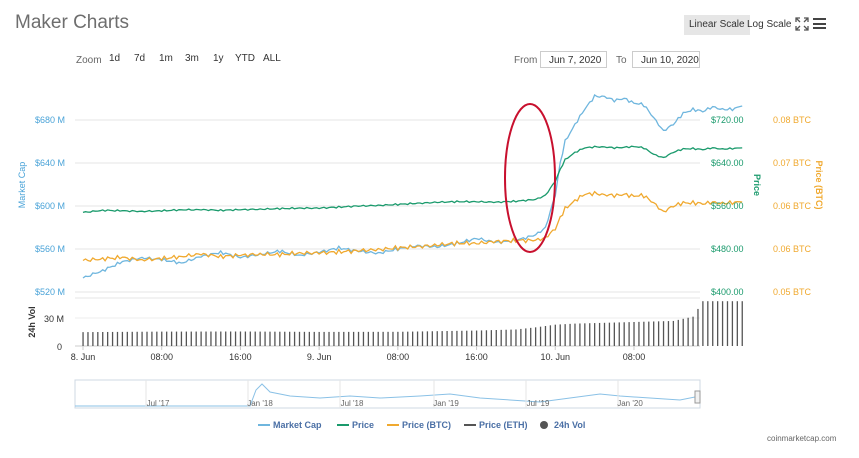 The image size is (859, 458). I want to click on zoom-1d-button: 1d, so click(115, 58).